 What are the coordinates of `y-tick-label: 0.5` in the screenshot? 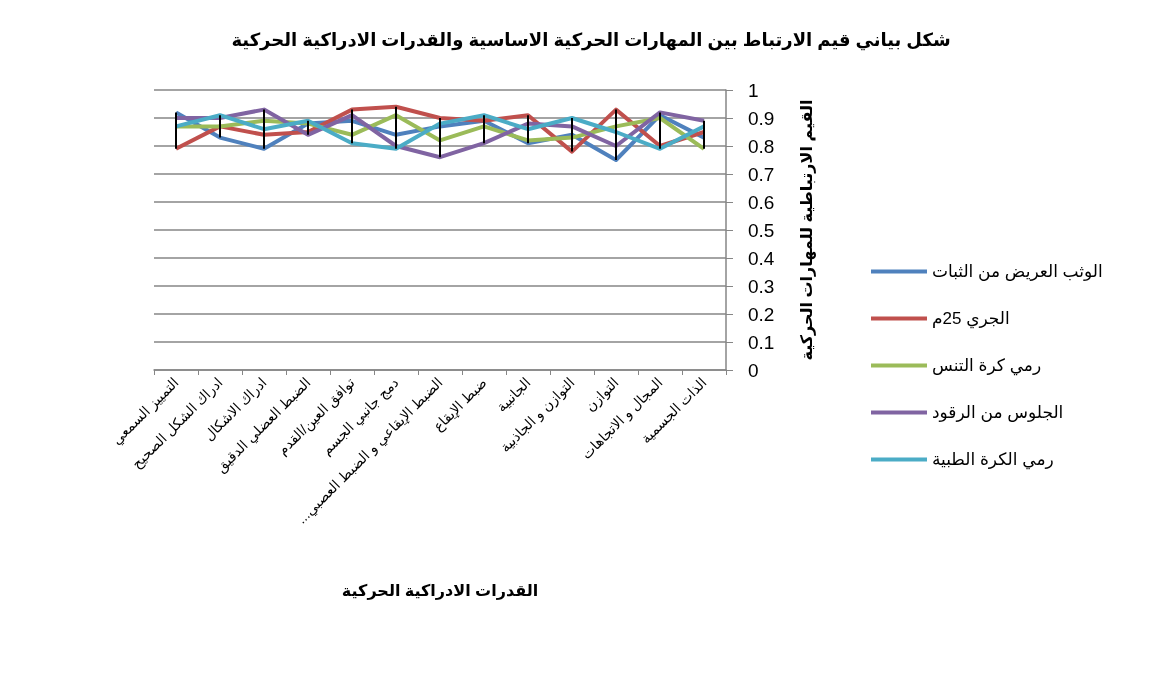 It's located at (761, 230).